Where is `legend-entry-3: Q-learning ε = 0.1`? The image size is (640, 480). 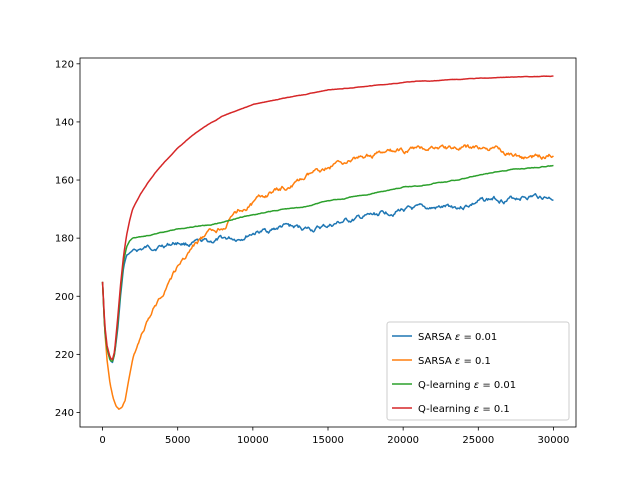 legend-entry-3: Q-learning ε = 0.1 is located at coordinates (464, 409).